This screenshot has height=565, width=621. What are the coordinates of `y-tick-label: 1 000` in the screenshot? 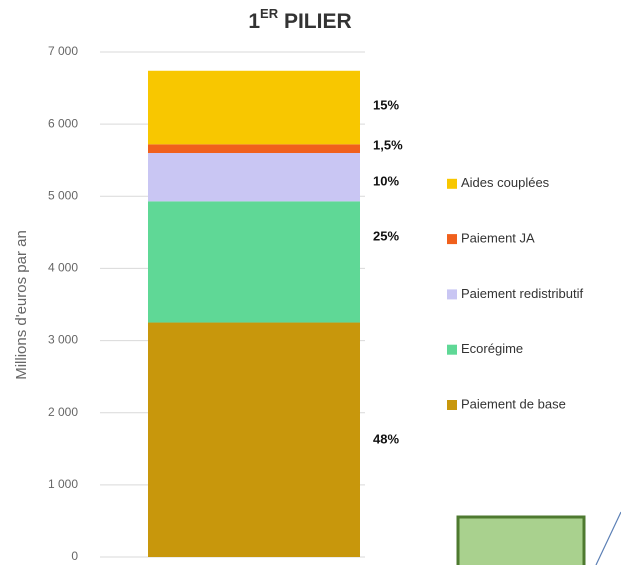 It's located at (63, 484).